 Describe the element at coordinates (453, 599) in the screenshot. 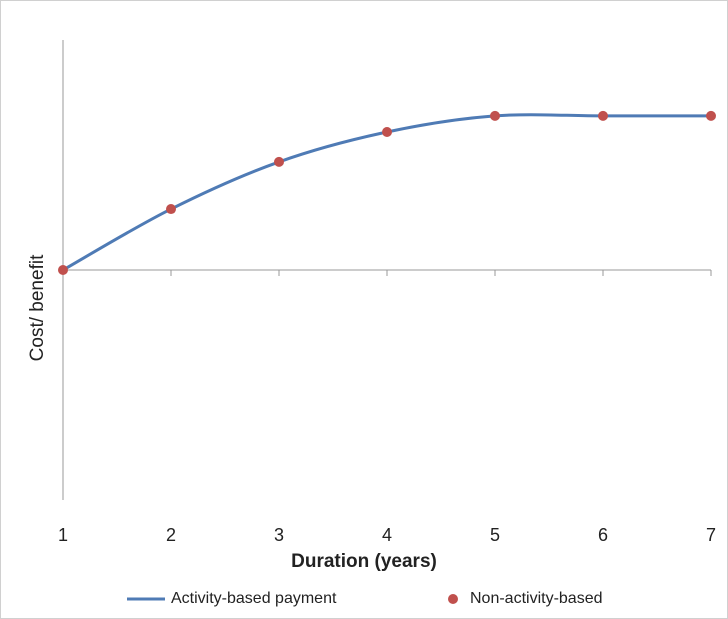

I see `legend-swatch` at that location.